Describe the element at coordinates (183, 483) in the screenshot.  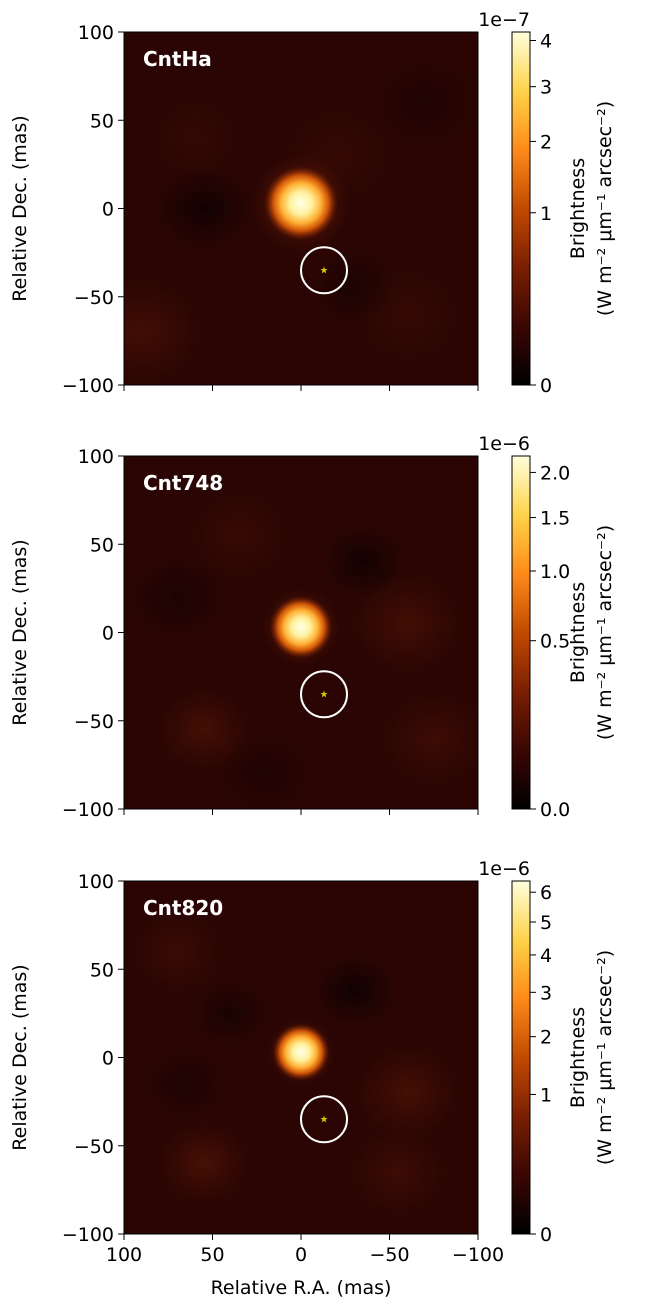
I see `panel-title: Cnt748` at that location.